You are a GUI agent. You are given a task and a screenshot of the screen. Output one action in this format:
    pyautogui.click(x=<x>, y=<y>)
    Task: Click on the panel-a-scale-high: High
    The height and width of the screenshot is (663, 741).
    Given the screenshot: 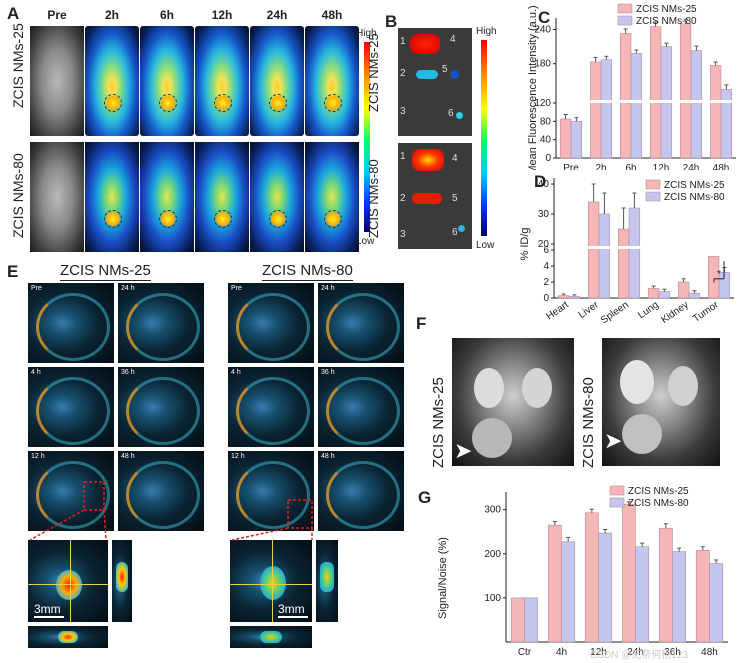 What is the action you would take?
    pyautogui.click(x=366, y=33)
    